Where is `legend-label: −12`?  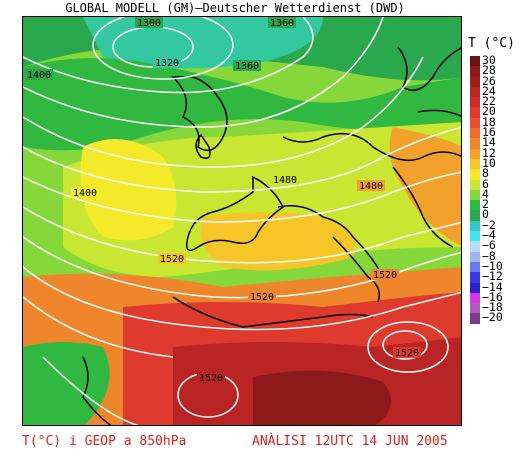
legend-label: −12 is located at coordinates (492, 276).